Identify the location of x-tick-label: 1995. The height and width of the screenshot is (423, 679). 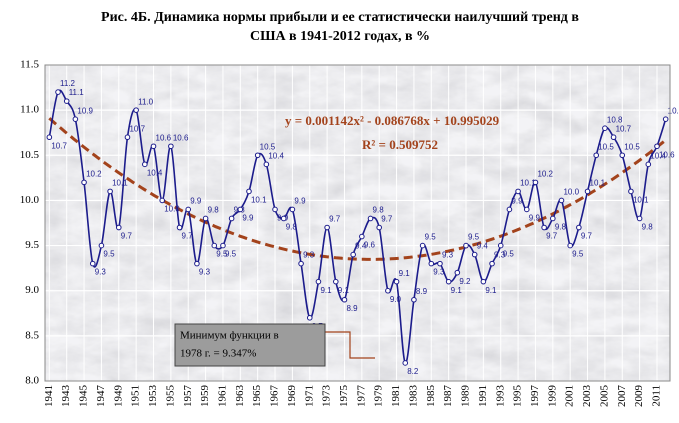
(518, 396).